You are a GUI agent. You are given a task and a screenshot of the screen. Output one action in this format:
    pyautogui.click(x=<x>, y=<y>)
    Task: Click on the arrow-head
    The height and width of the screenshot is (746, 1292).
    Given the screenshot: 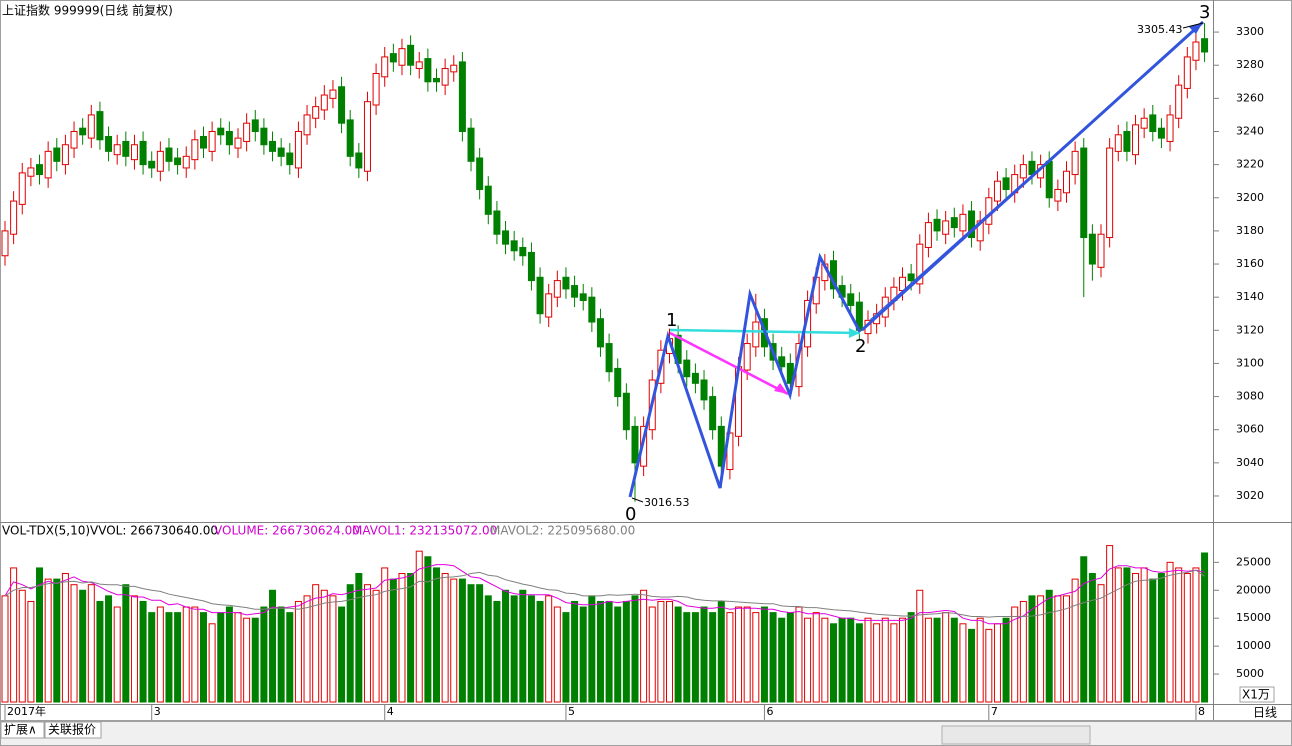 What is the action you would take?
    pyautogui.click(x=1196, y=28)
    